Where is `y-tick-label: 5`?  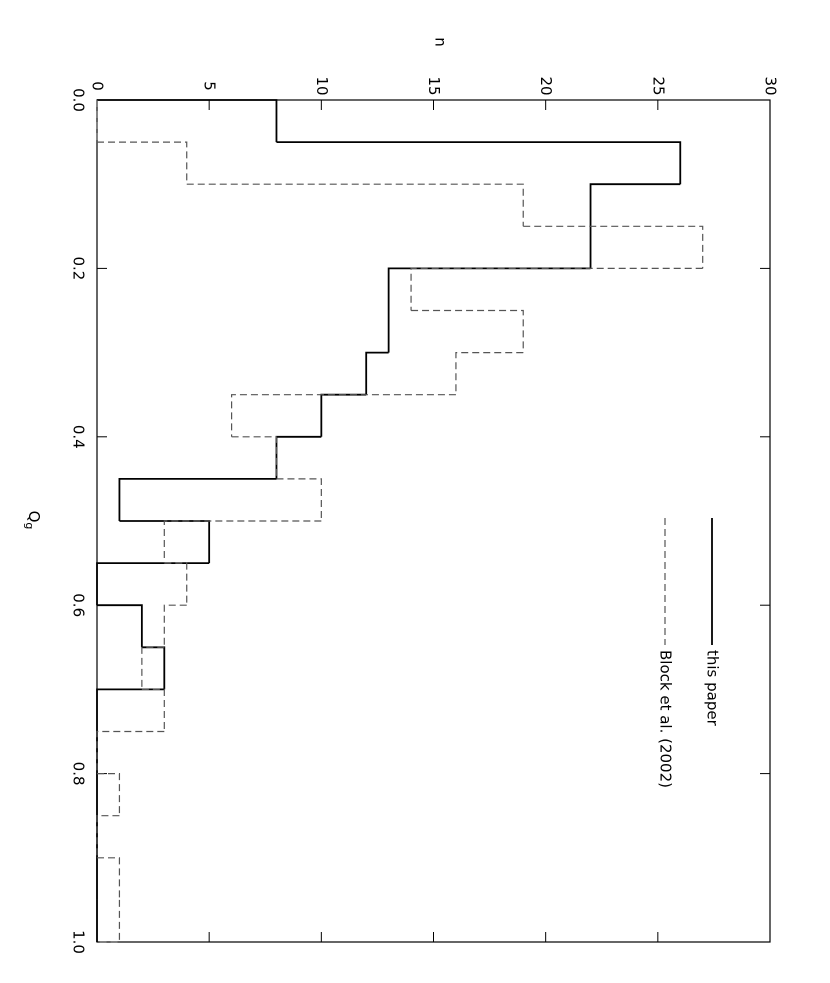
y-tick-label: 5 is located at coordinates (210, 86).